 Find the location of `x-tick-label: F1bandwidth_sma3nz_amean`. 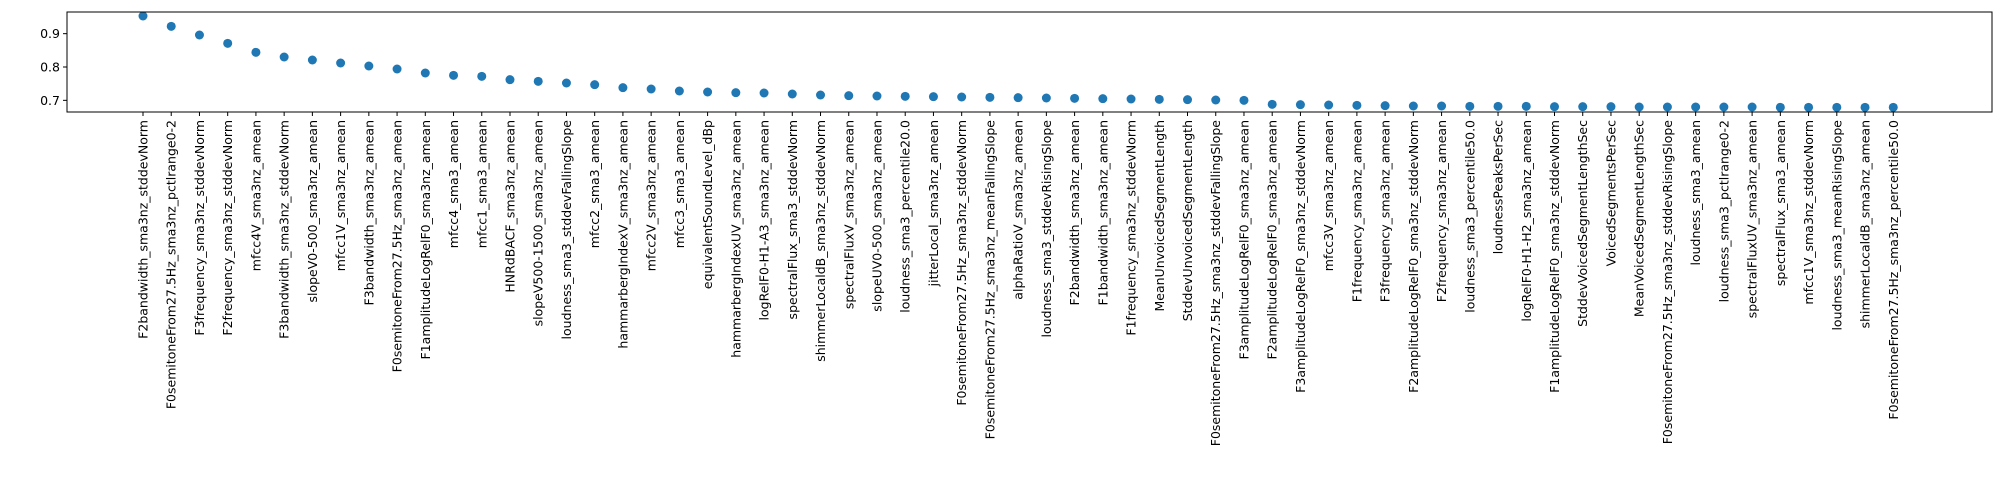

x-tick-label: F1bandwidth_sma3nz_amean is located at coordinates (1102, 212).